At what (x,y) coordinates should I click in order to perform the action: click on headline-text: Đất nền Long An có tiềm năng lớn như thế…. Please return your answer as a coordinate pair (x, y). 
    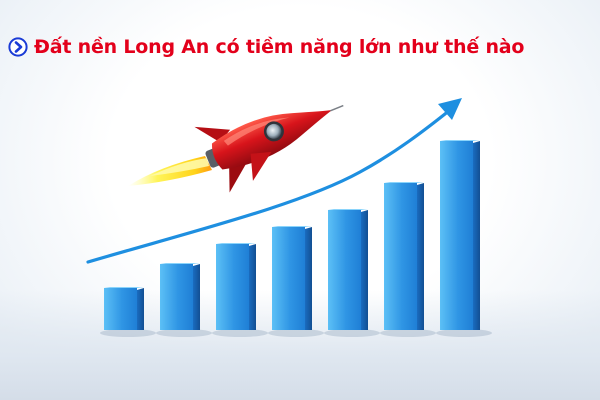
    Looking at the image, I should click on (279, 47).